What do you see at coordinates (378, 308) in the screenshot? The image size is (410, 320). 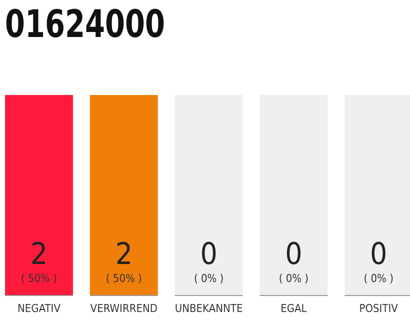 I see `x-tick-label: POSITIV` at bounding box center [378, 308].